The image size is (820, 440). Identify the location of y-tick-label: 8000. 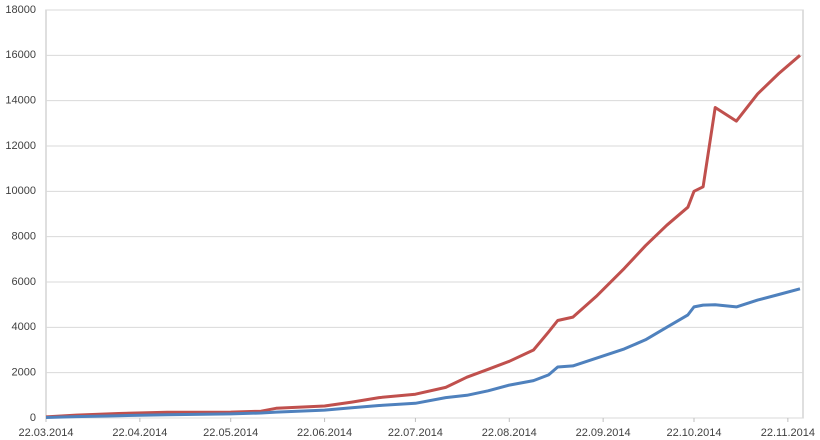
(24, 237).